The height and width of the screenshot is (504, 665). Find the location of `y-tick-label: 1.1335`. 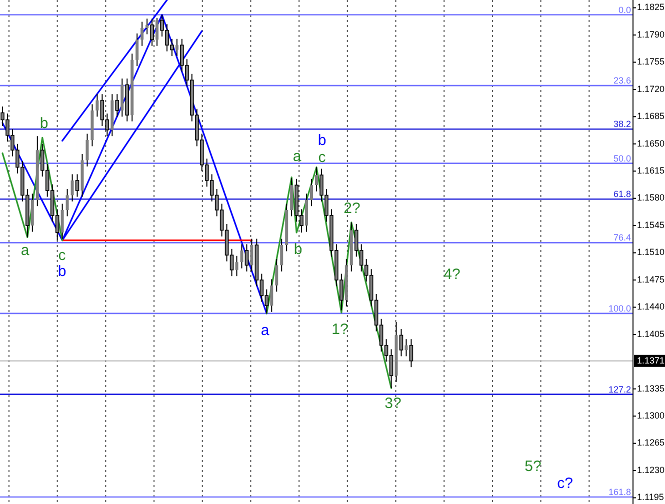

y-tick-label: 1.1335 is located at coordinates (651, 388).